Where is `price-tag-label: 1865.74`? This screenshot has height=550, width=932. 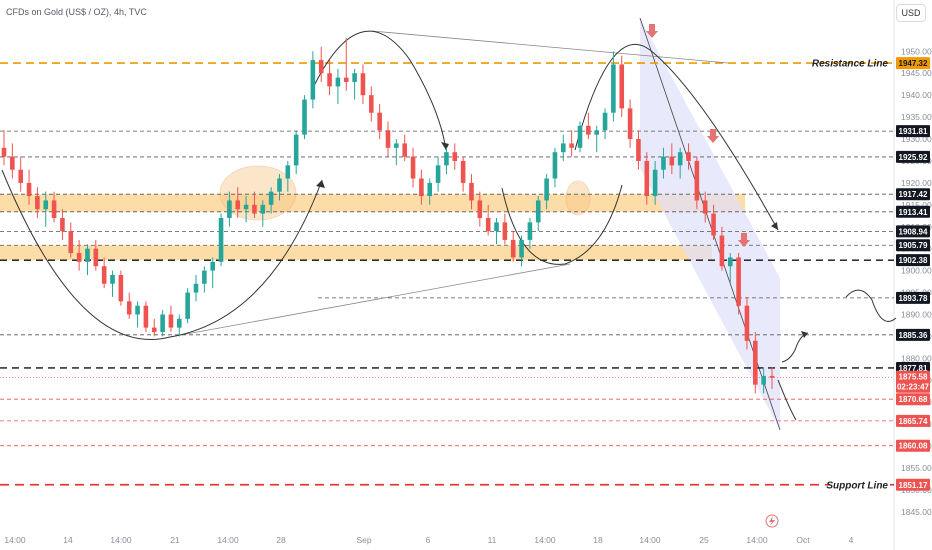
price-tag-label: 1865.74 is located at coordinates (913, 421).